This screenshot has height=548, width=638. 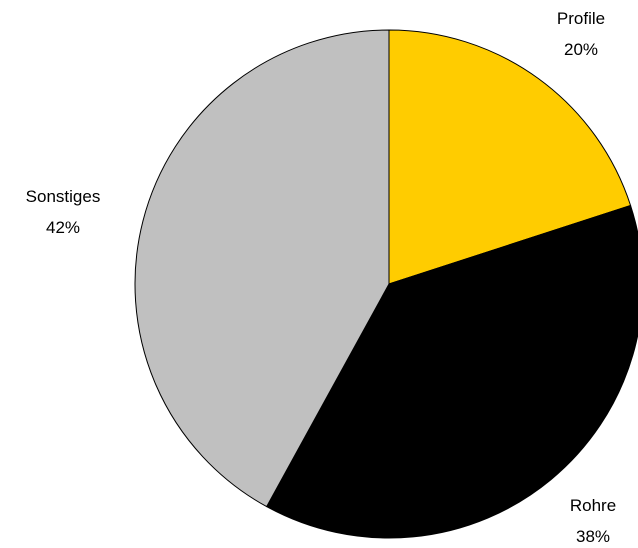 I want to click on slice-value-label-rohre: 38%, so click(x=593, y=536).